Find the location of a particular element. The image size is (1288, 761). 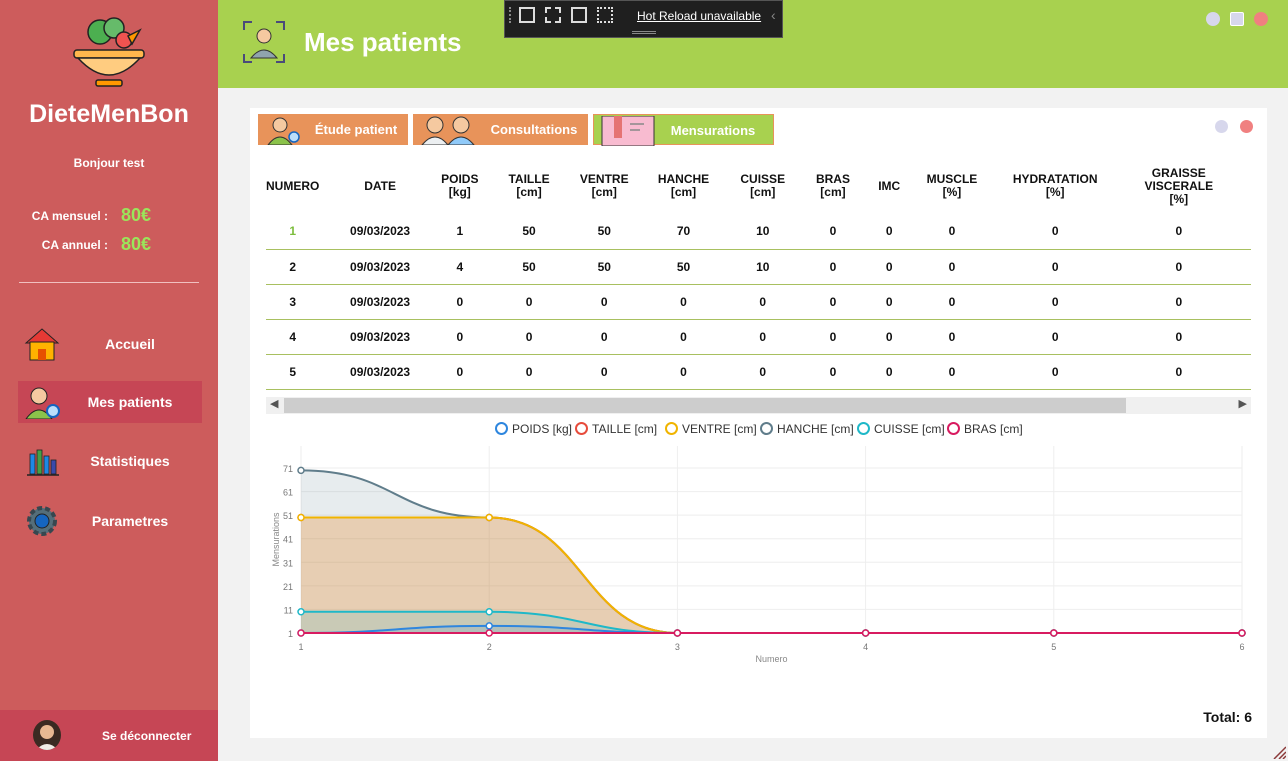

tab-label: Consultations is located at coordinates (534, 129).